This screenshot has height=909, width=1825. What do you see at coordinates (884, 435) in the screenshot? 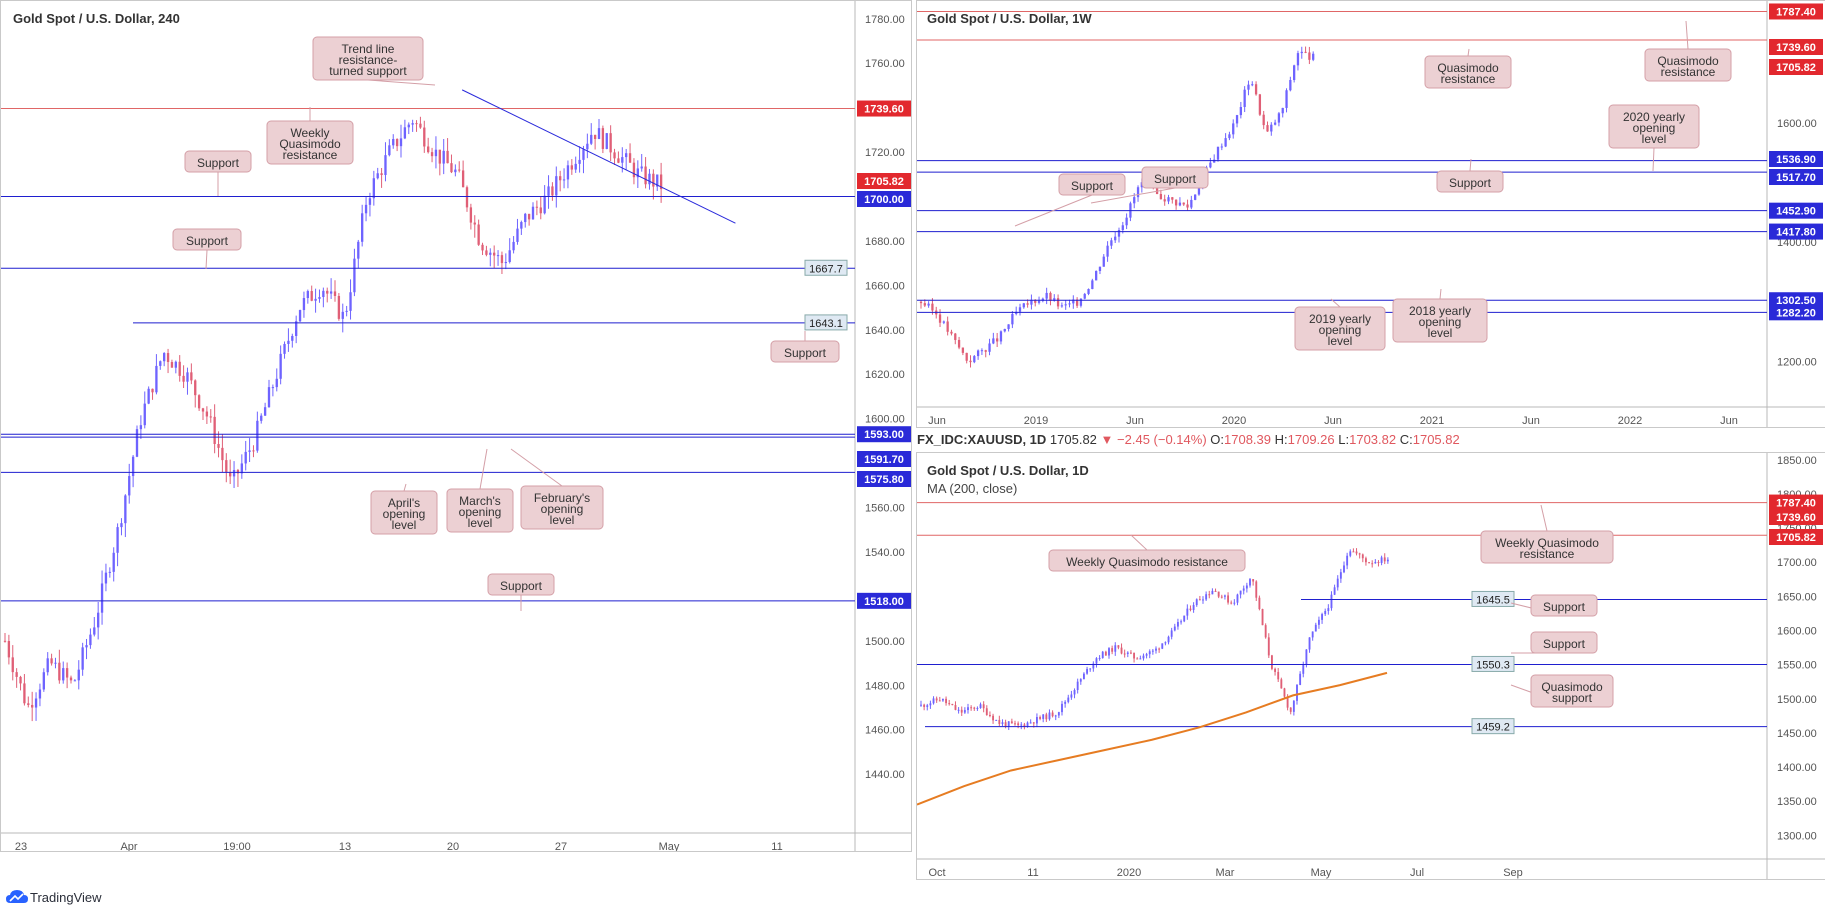
I see `level-price-label: 1593.00` at bounding box center [884, 435].